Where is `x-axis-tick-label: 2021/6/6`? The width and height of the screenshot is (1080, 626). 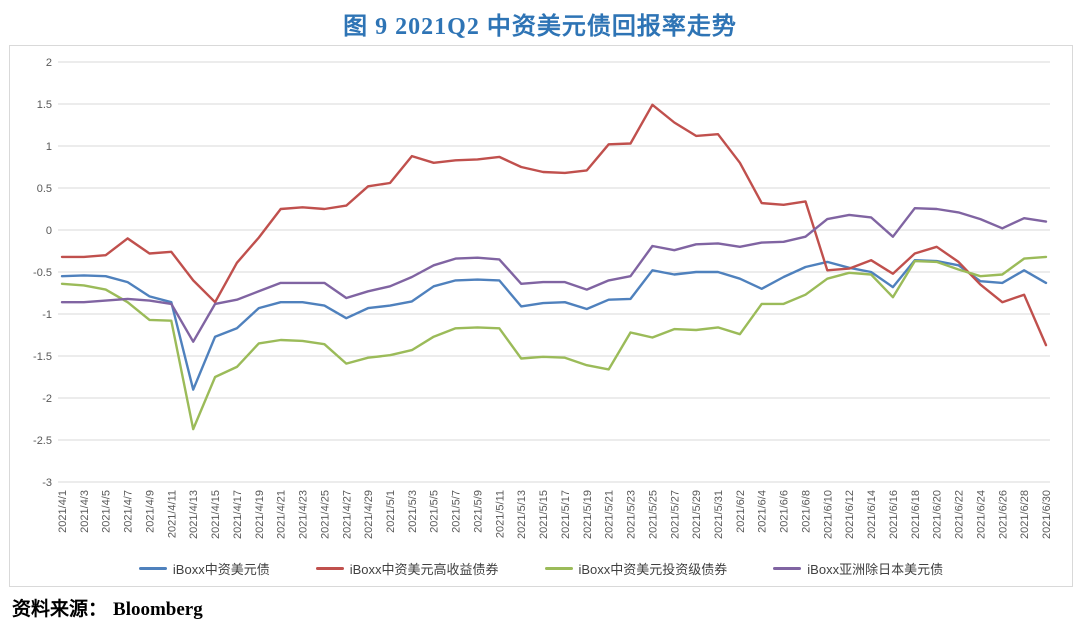 x-axis-tick-label: 2021/6/6 is located at coordinates (785, 511).